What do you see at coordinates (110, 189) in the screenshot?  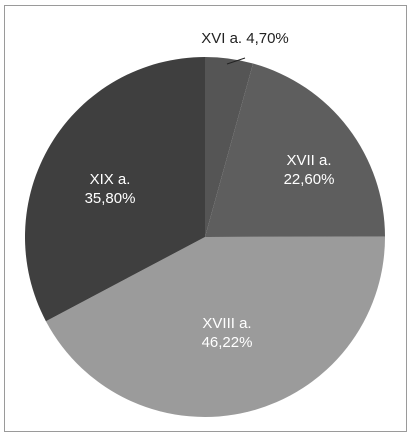 I see `slice-label-4: XIX a. 35,80%` at bounding box center [110, 189].